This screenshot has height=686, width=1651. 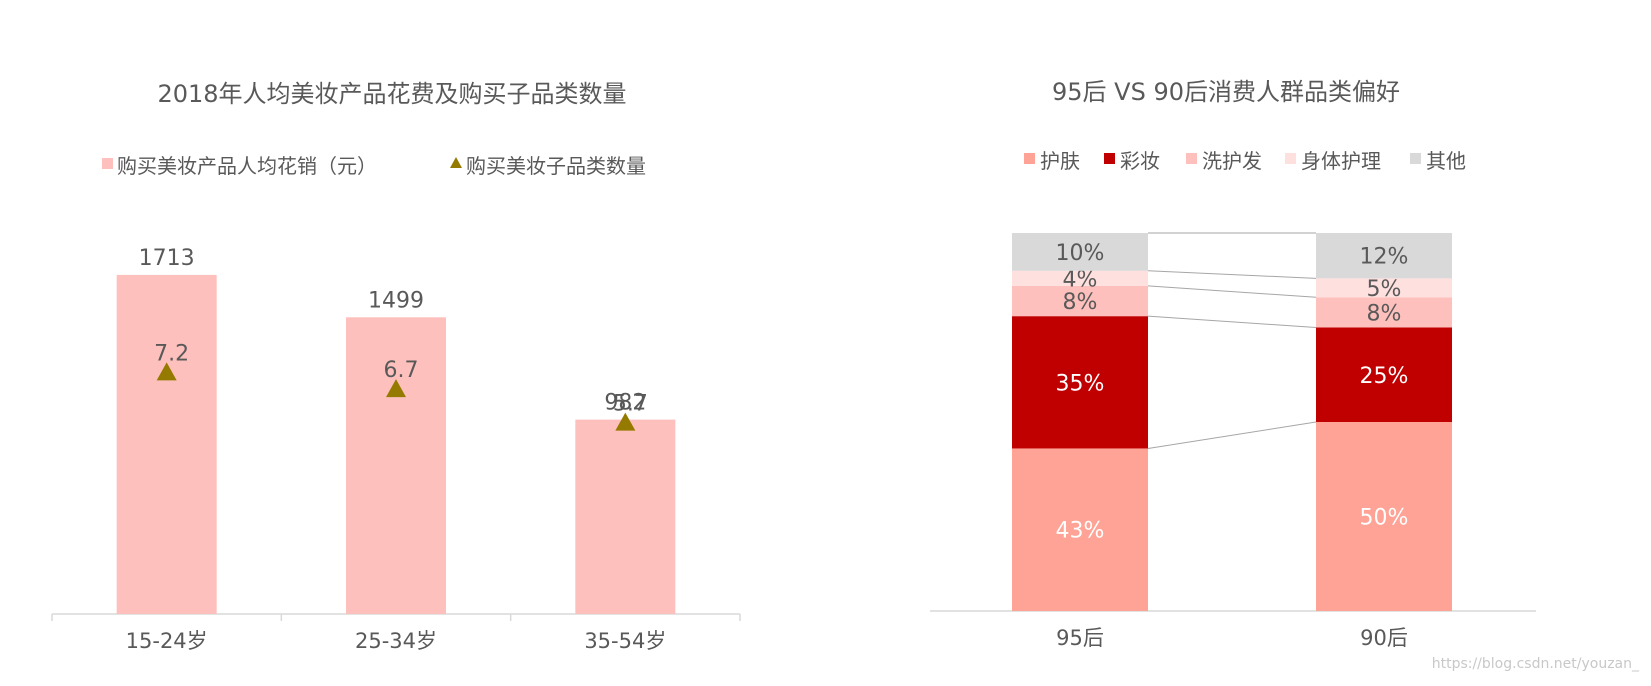 I want to click on segment-value-label: 25%, so click(x=1384, y=376).